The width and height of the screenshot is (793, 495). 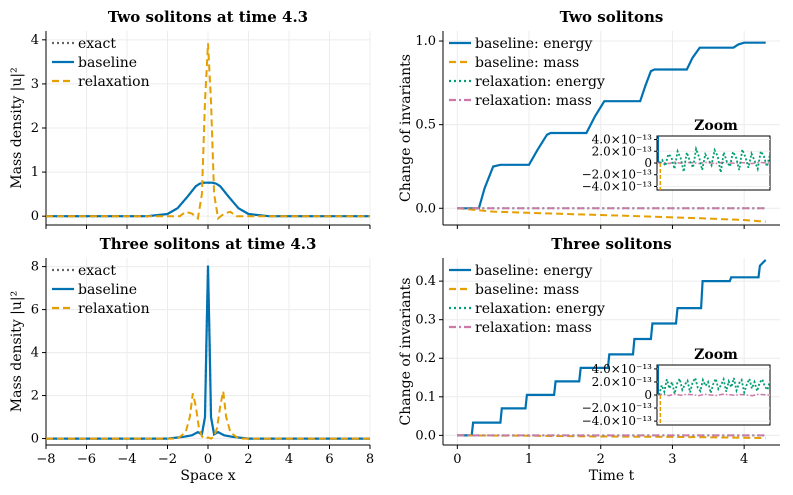 I want to click on y-tick-label: 8, so click(x=35, y=267).